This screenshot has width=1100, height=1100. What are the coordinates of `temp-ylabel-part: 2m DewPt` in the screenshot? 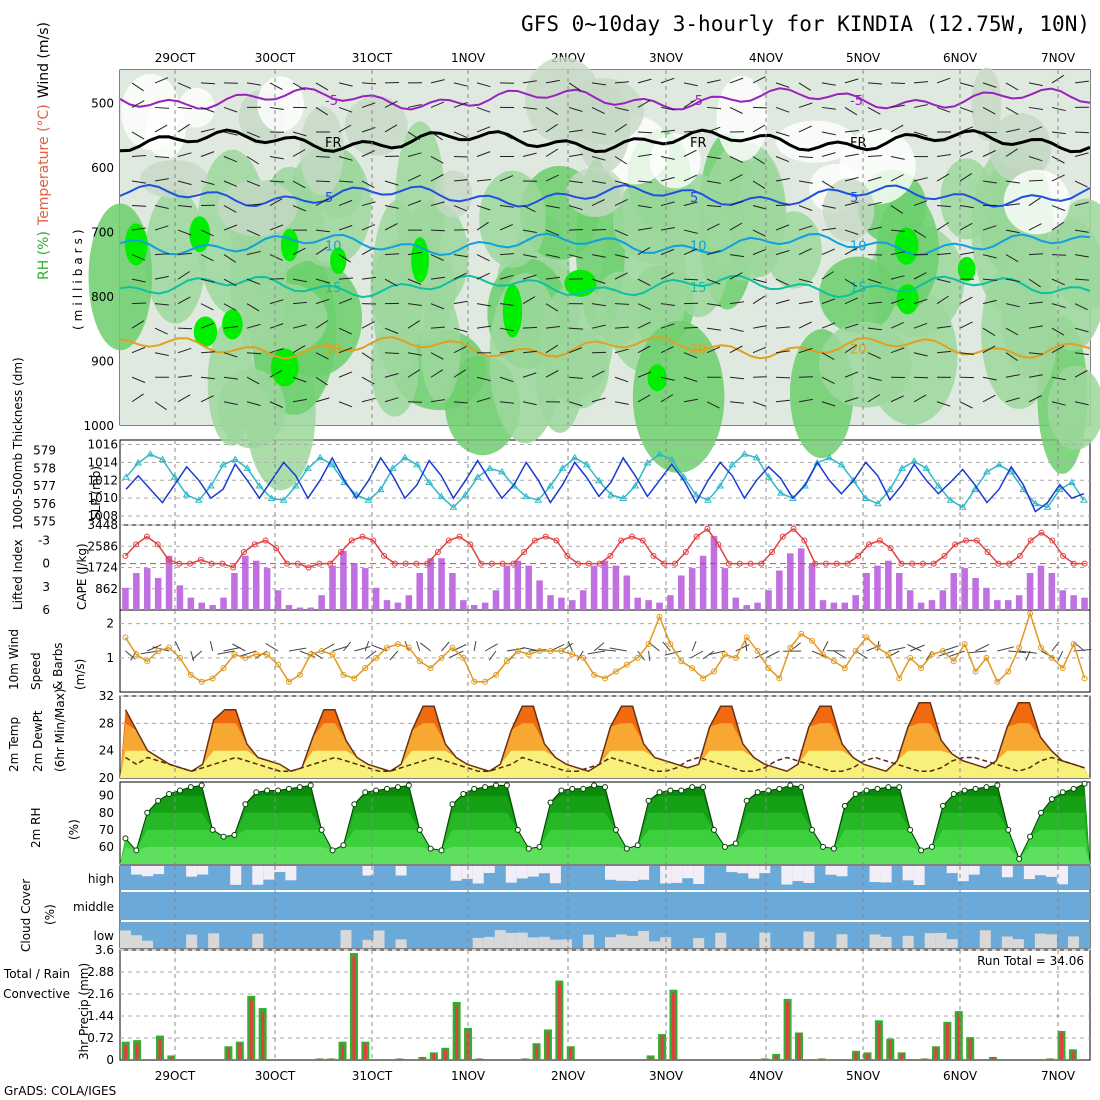 It's located at (38, 741).